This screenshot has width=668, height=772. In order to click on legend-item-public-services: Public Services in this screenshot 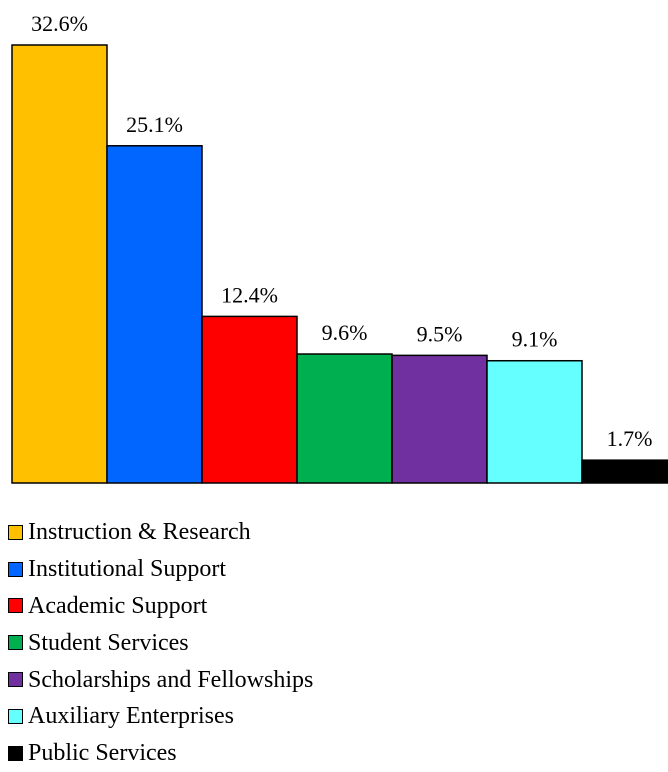, I will do `click(160, 753)`.